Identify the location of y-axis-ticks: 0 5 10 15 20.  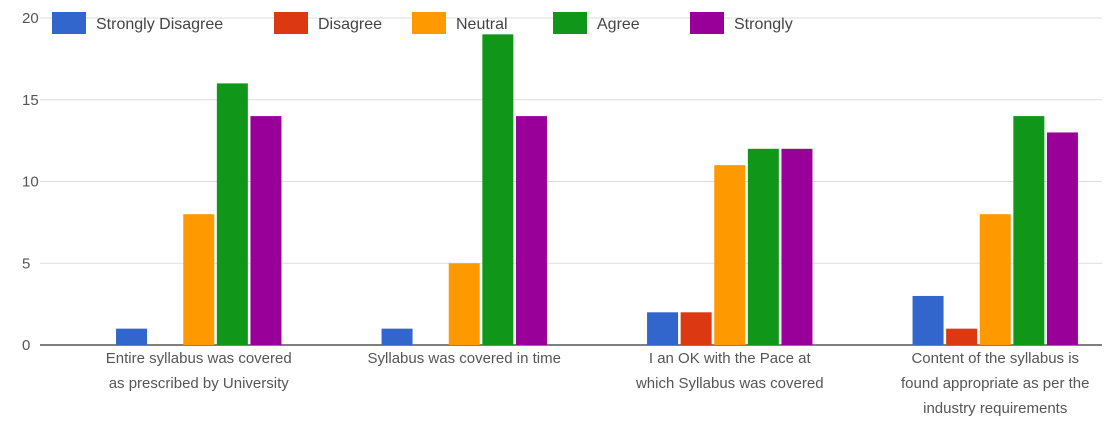
(30, 182).